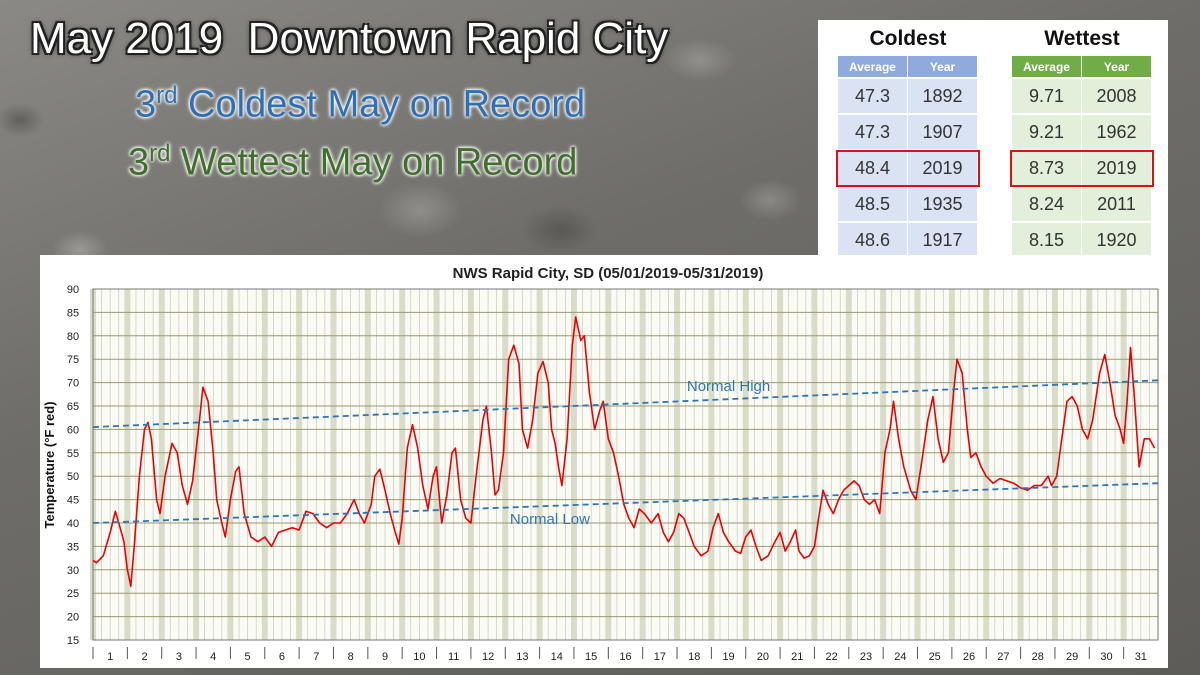 The width and height of the screenshot is (1200, 675). I want to click on table-cell: 2019, so click(1117, 169).